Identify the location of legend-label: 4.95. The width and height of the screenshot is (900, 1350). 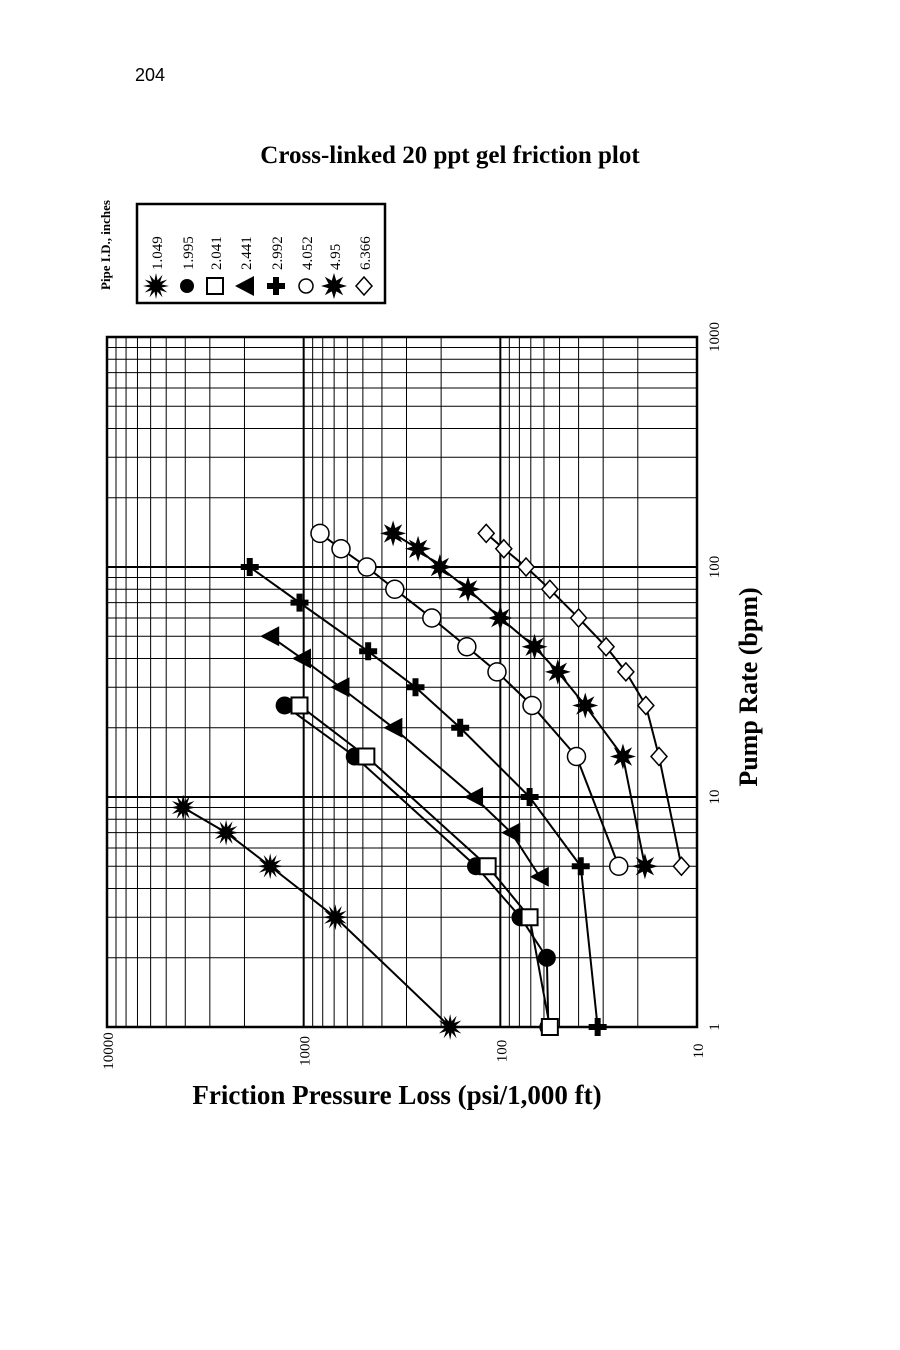
(336, 257).